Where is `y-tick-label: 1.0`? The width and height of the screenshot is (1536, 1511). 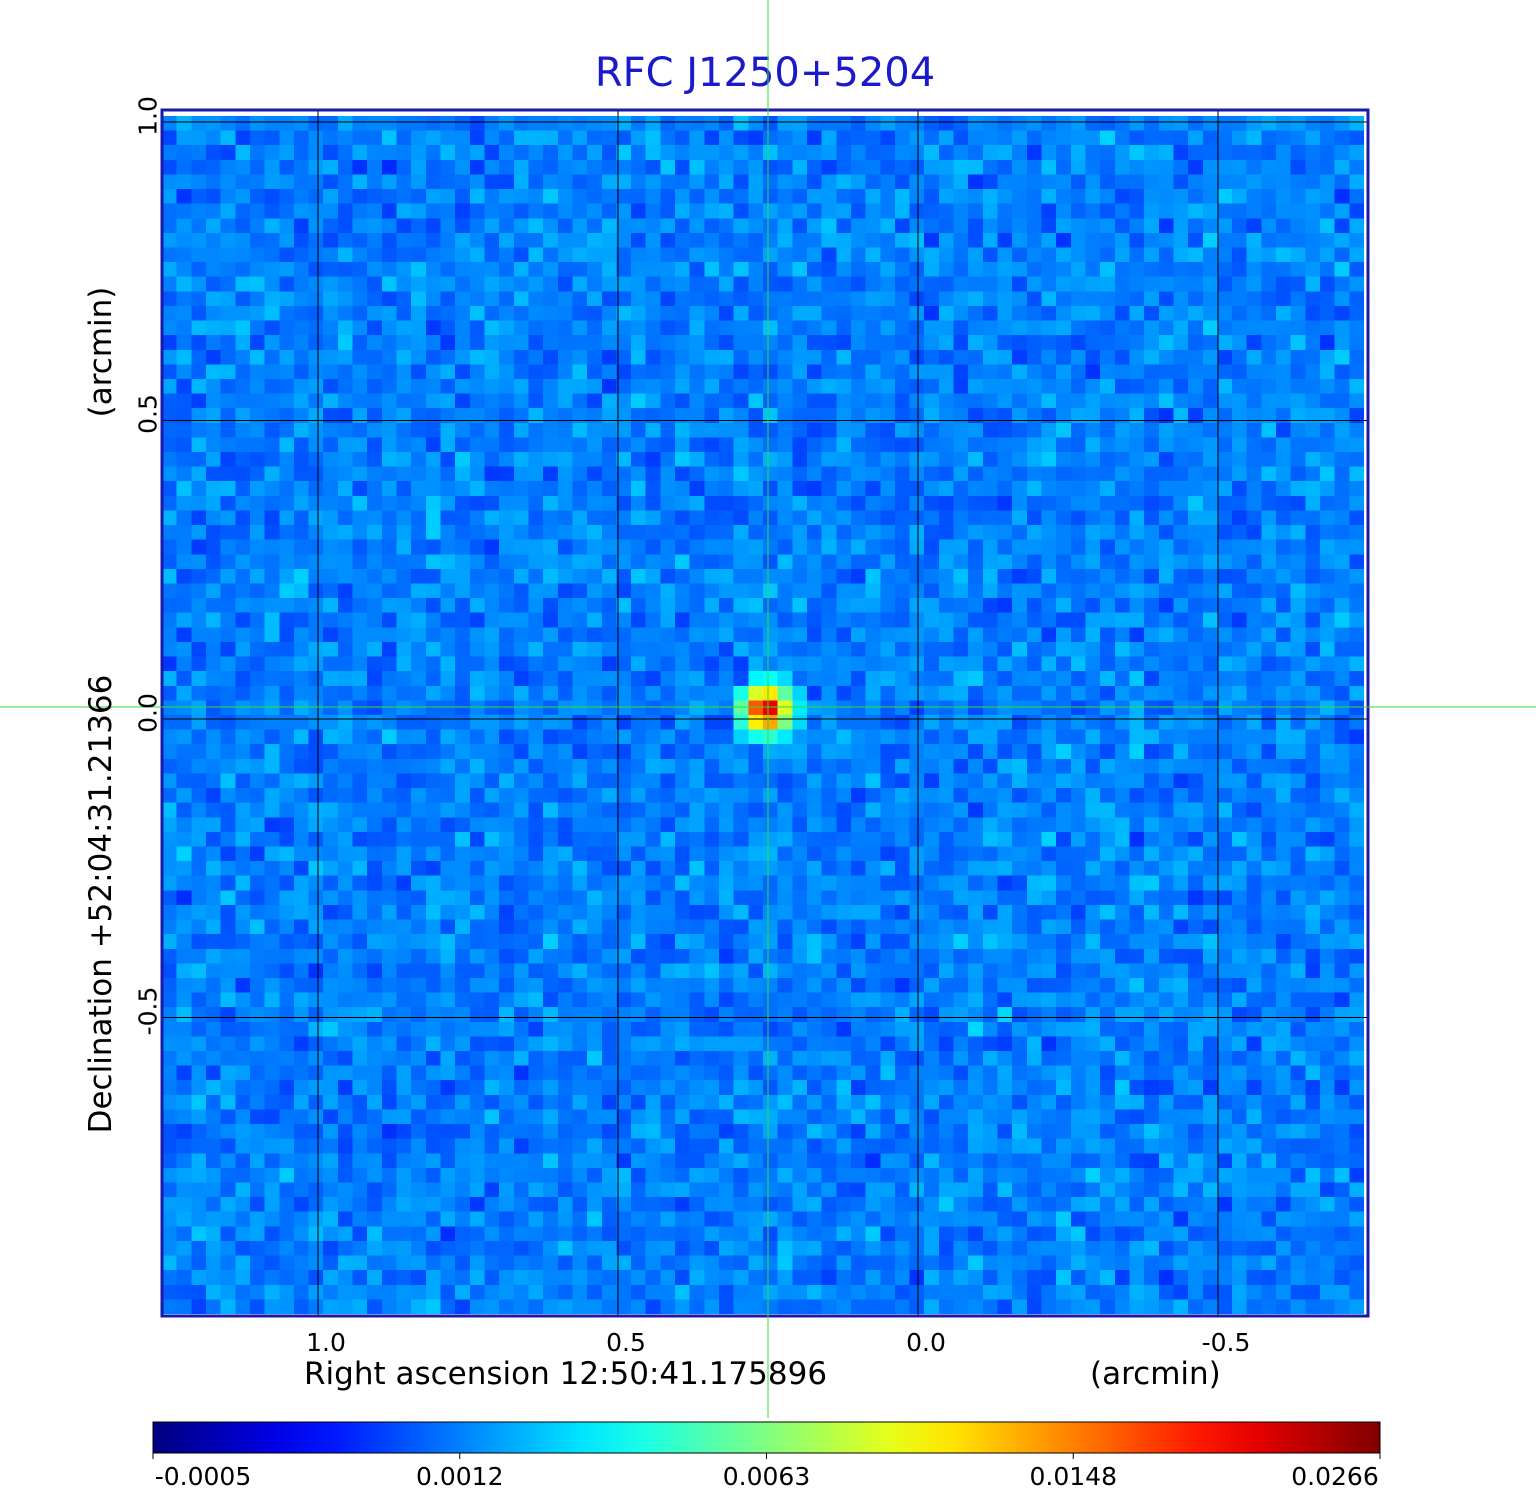 y-tick-label: 1.0 is located at coordinates (148, 116).